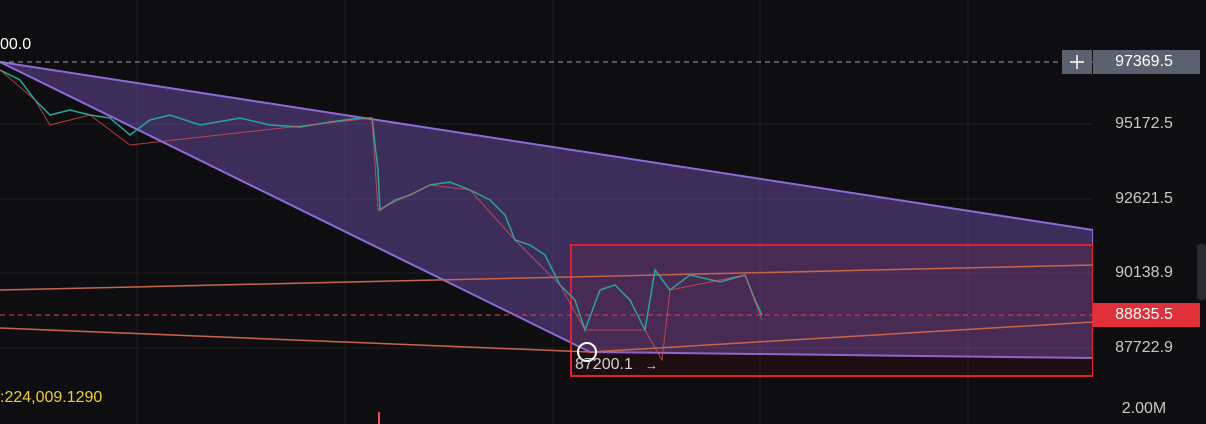 The height and width of the screenshot is (424, 1206). What do you see at coordinates (1144, 347) in the screenshot?
I see `price-label: 87722.9` at bounding box center [1144, 347].